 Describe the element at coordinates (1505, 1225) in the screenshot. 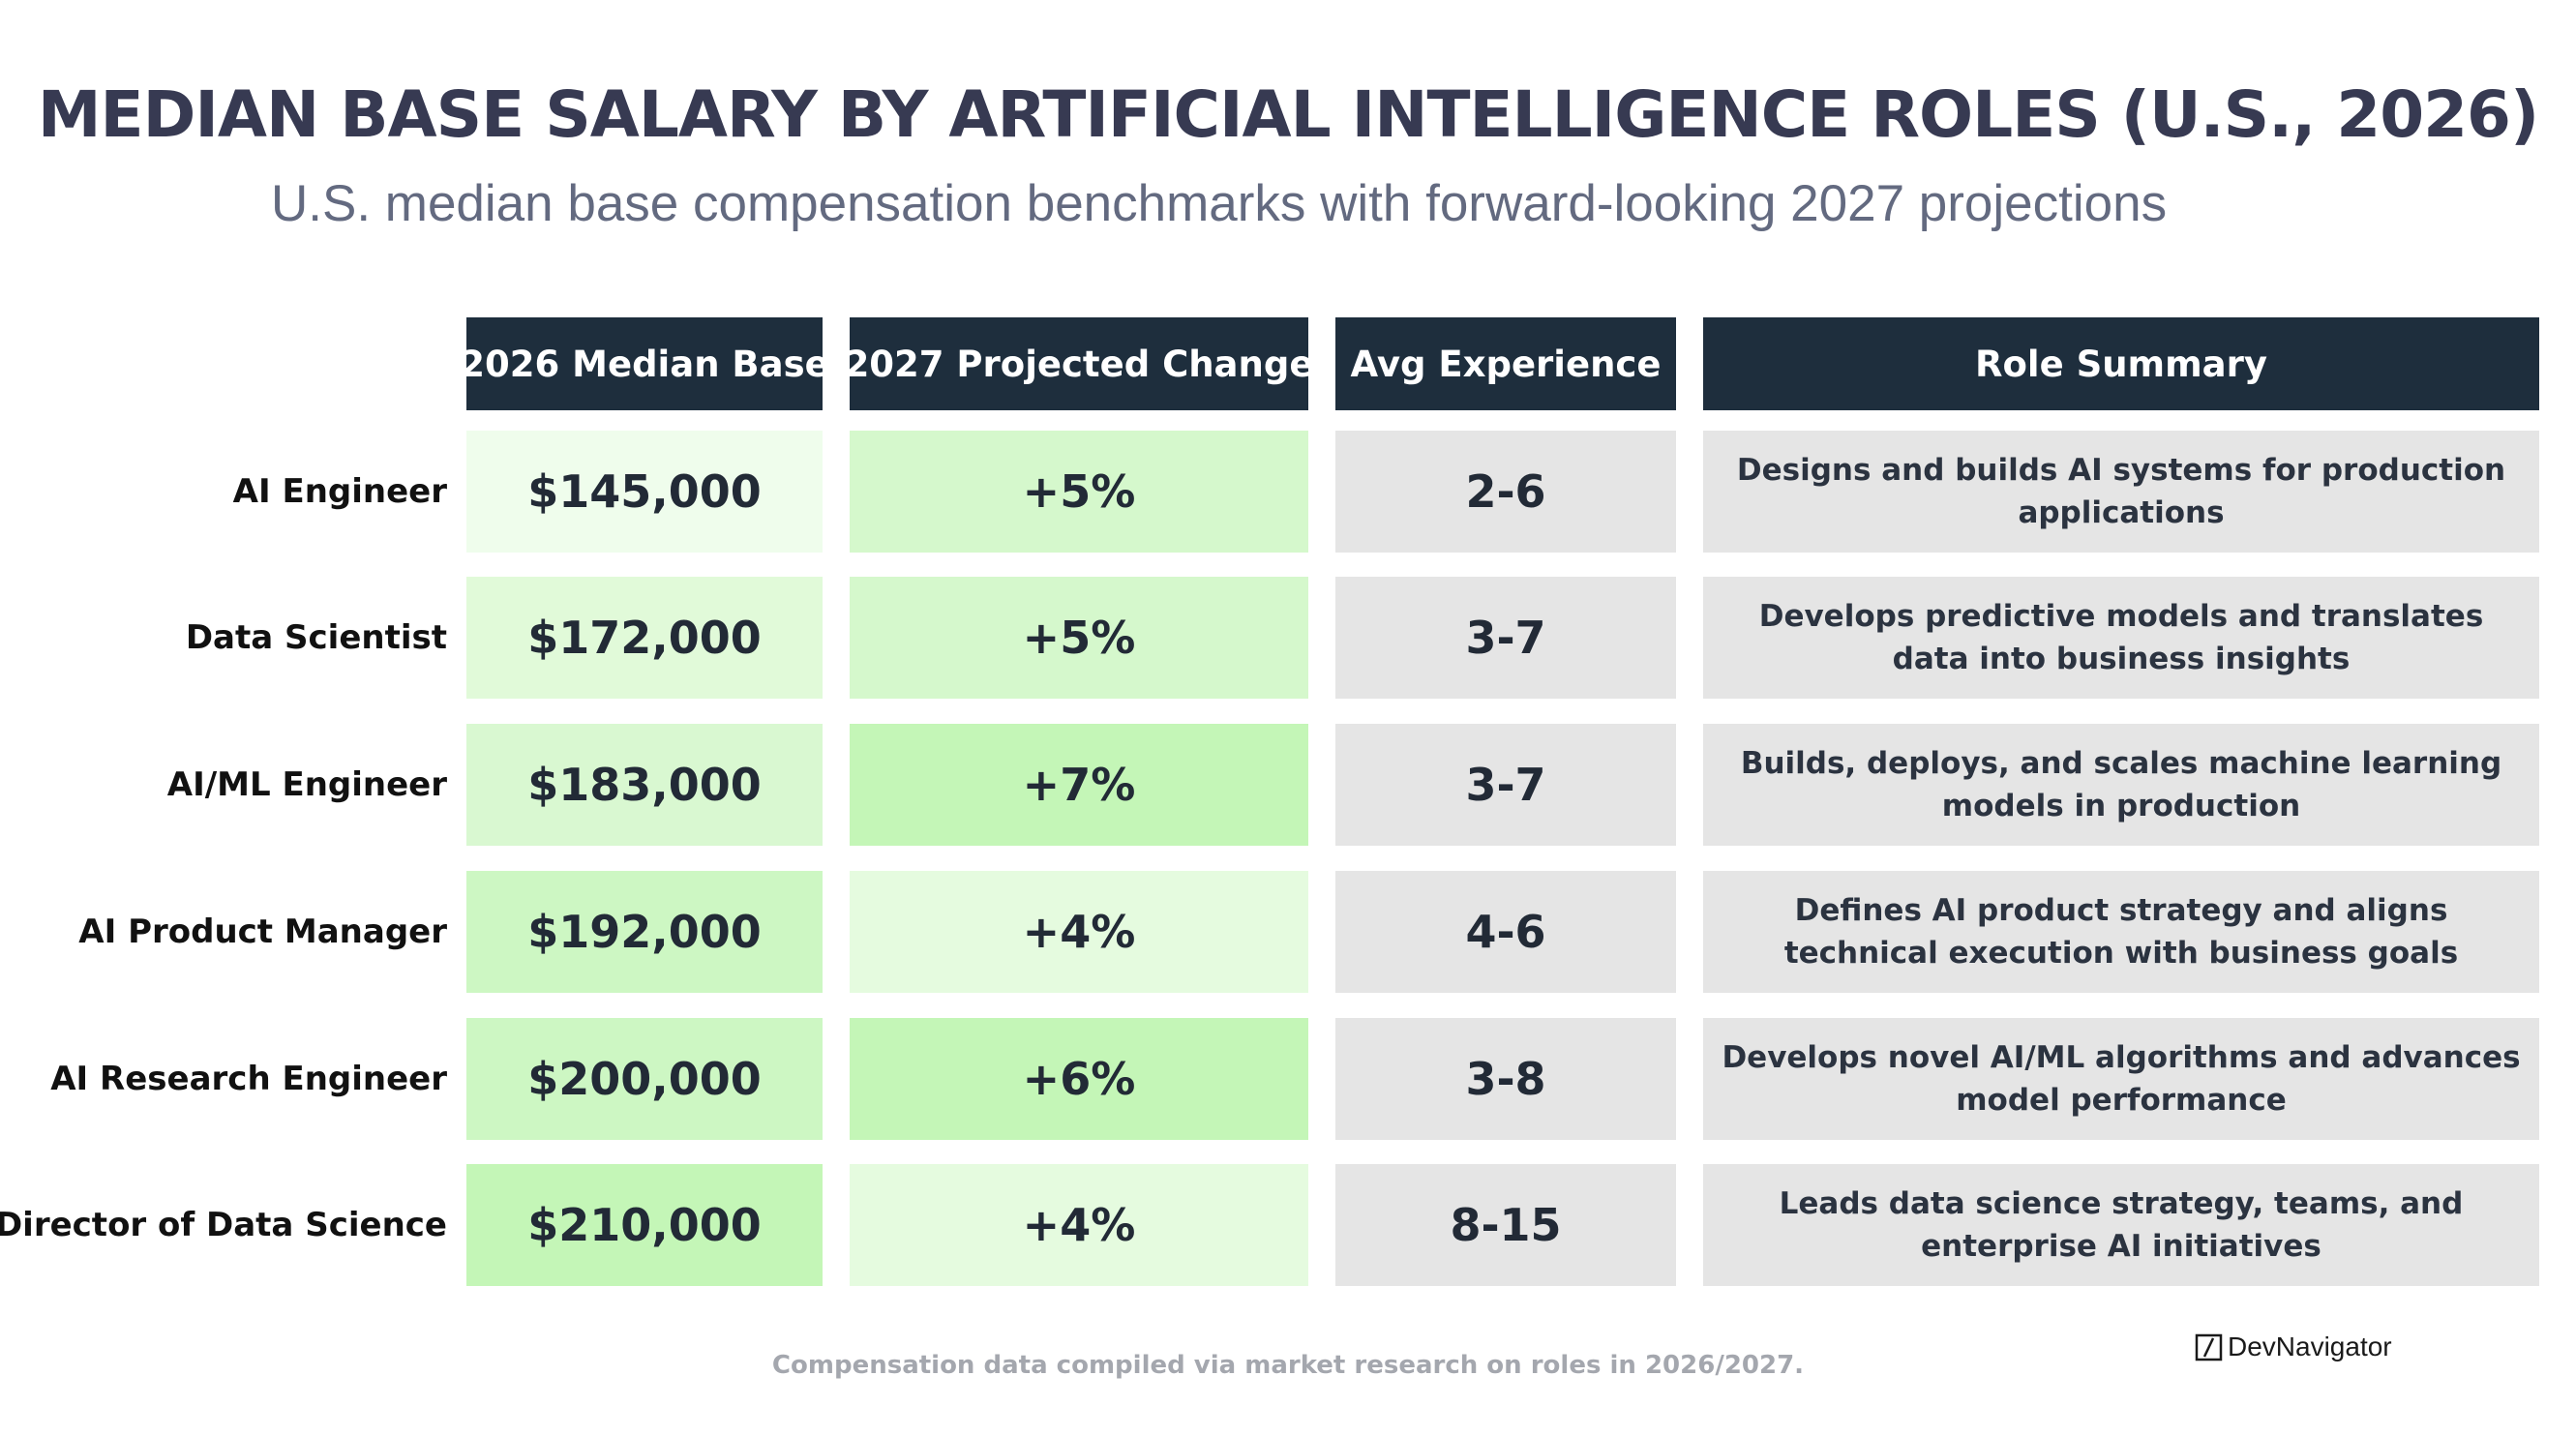

I see `avg-experience-cell: 8-15` at that location.